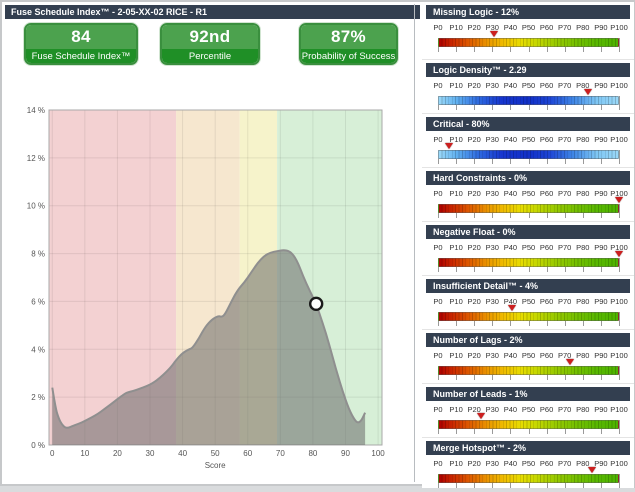 This screenshot has width=635, height=492. I want to click on gauge-body-hard-constraints: P0 P10 P20 P30 P40 P50 P60 P70 P80 P90 P100, so click(528, 203).